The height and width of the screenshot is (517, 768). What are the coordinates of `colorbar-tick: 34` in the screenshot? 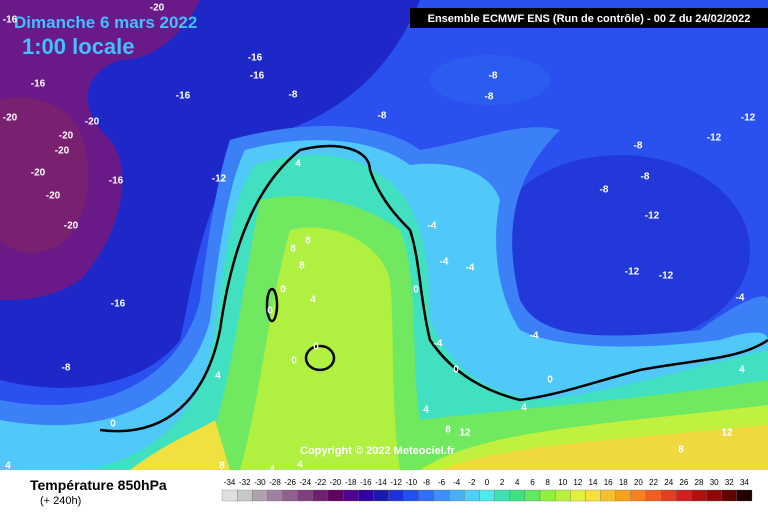 It's located at (744, 482).